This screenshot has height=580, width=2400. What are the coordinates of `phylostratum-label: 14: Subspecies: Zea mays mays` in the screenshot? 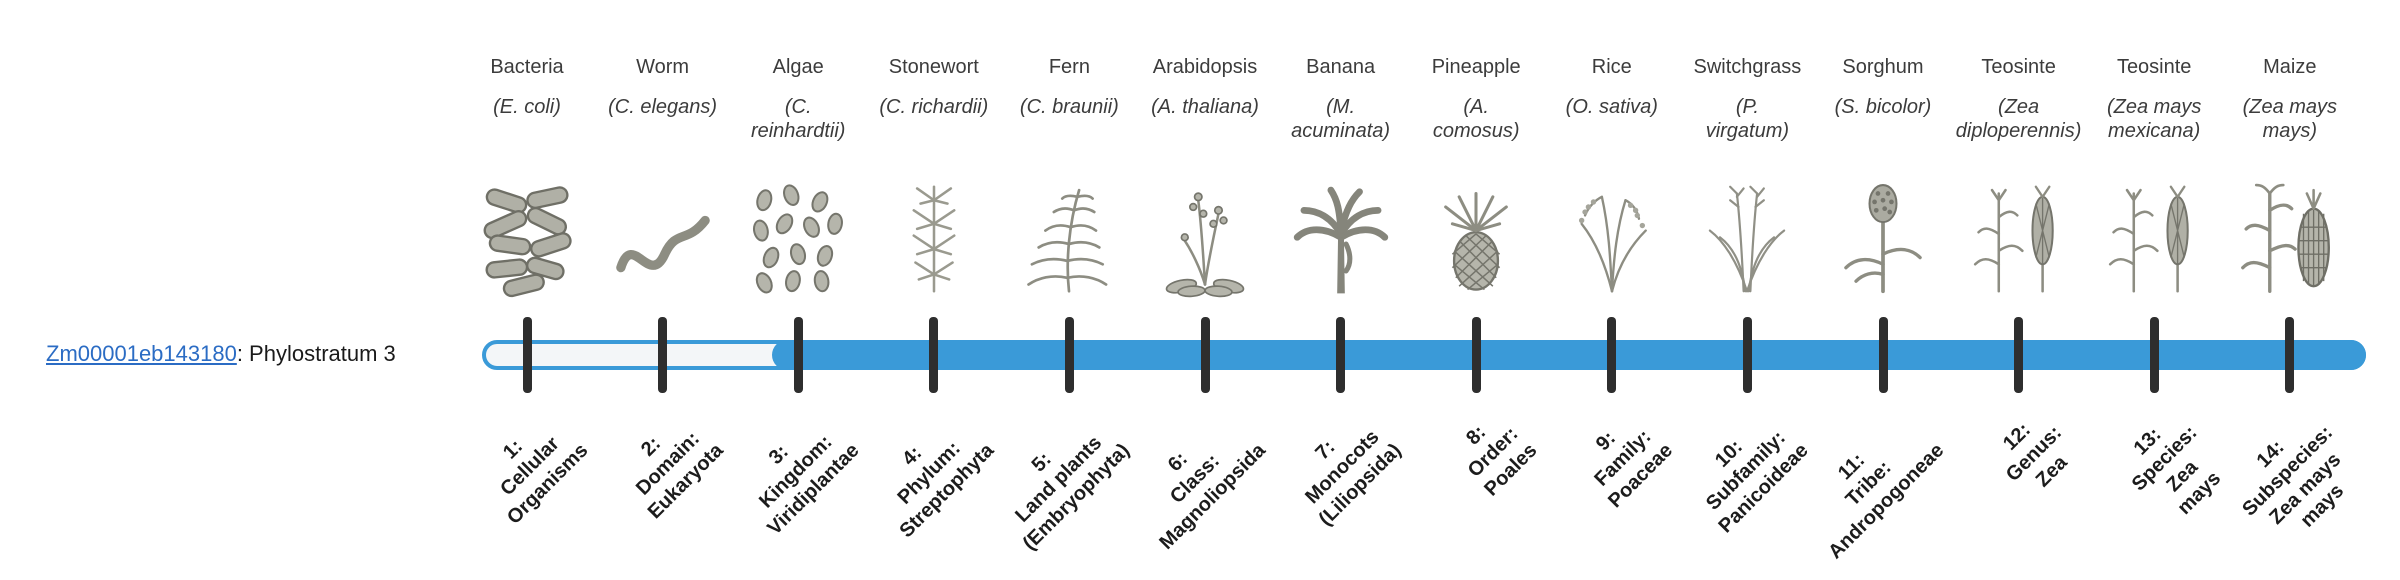 It's located at (2293, 476).